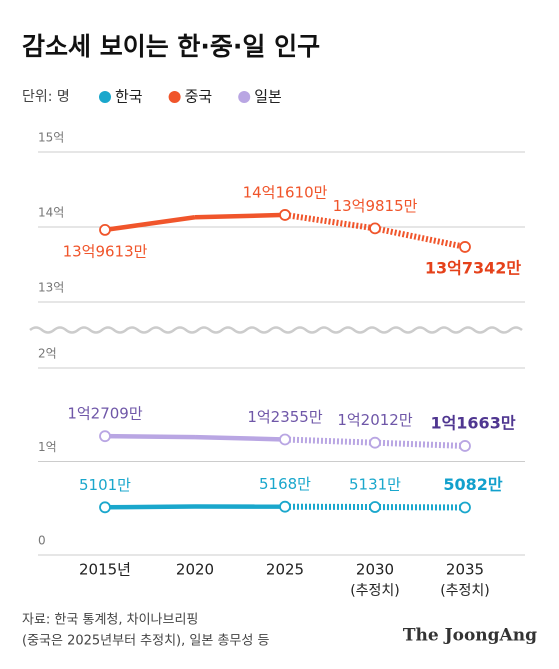 Image resolution: width=559 pixels, height=669 pixels. I want to click on legend-label: 한국, so click(129, 97).